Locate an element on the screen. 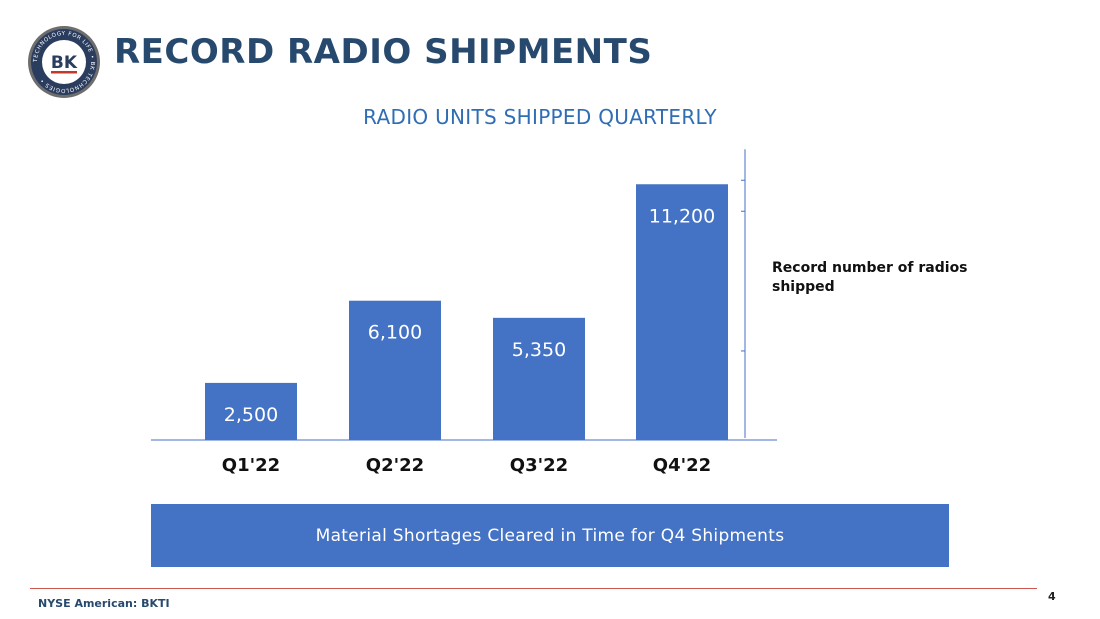 The width and height of the screenshot is (1100, 619). x-tick-label-3: Q3'22 is located at coordinates (539, 465).